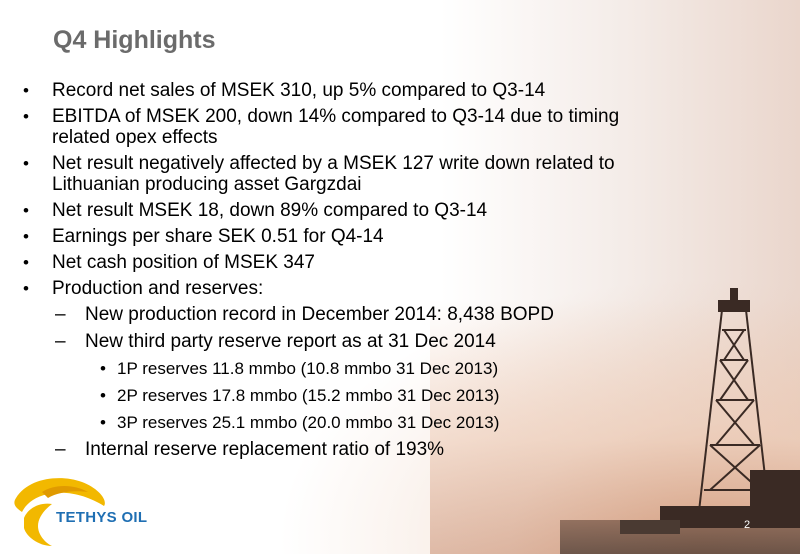 The image size is (800, 554). What do you see at coordinates (380, 262) in the screenshot?
I see `list-item: • Net cash position of MSEK 347` at bounding box center [380, 262].